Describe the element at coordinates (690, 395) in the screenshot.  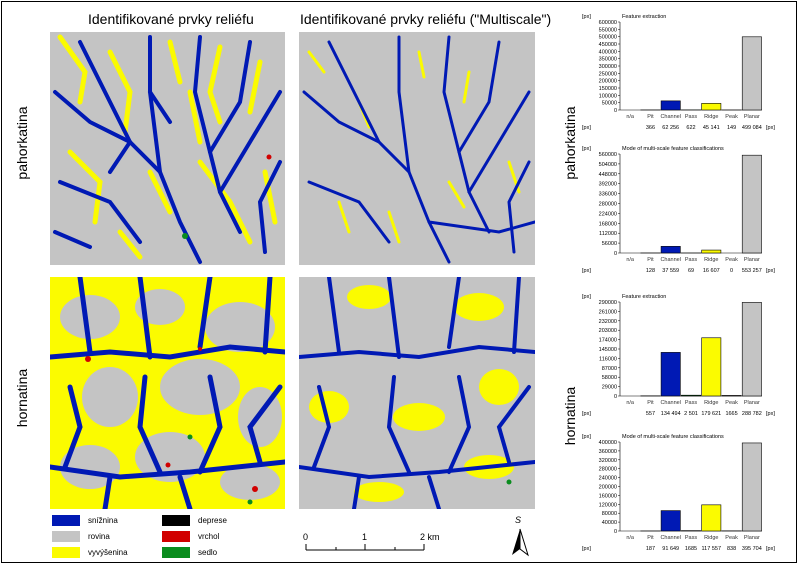
I see `bar-pass` at that location.